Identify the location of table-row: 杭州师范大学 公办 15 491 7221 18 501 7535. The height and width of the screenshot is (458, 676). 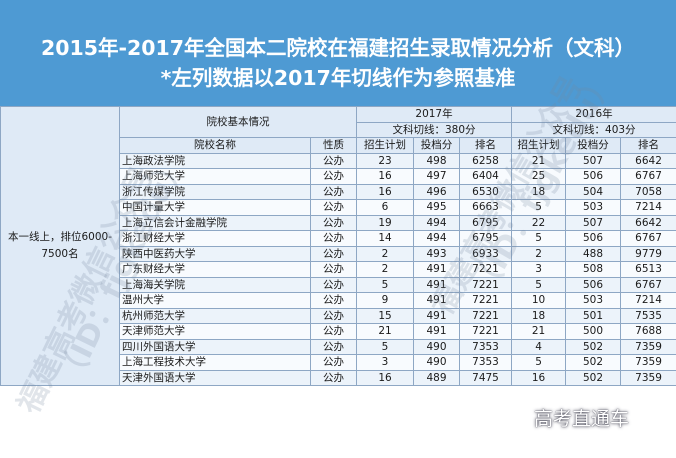
(338, 315).